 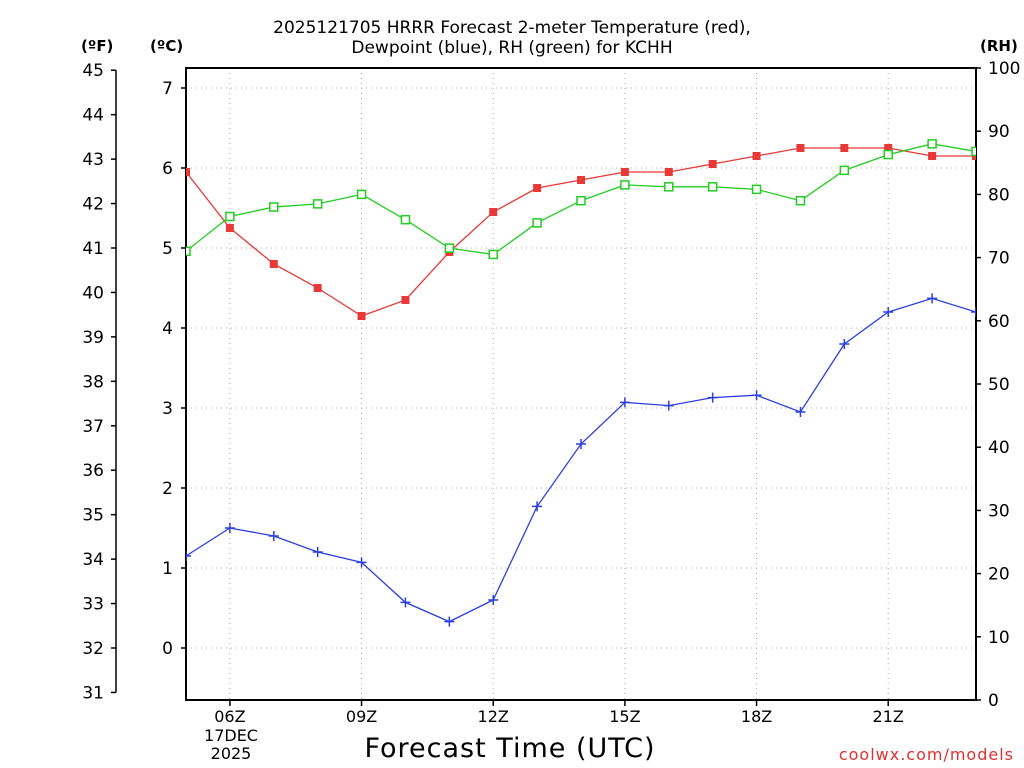 What do you see at coordinates (361, 716) in the screenshot?
I see `x-tick-label: 09Z` at bounding box center [361, 716].